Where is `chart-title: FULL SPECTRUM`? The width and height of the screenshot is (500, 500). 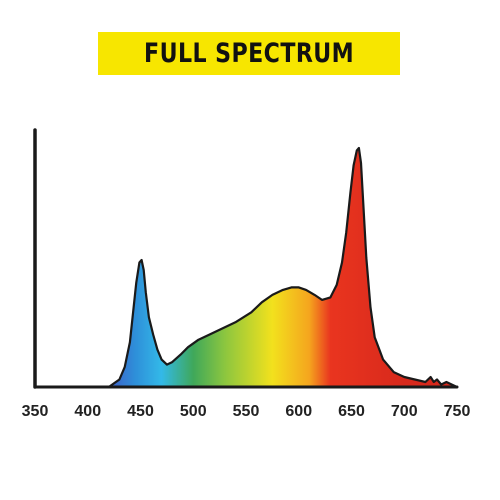 chart-title: FULL SPECTRUM is located at coordinates (249, 53).